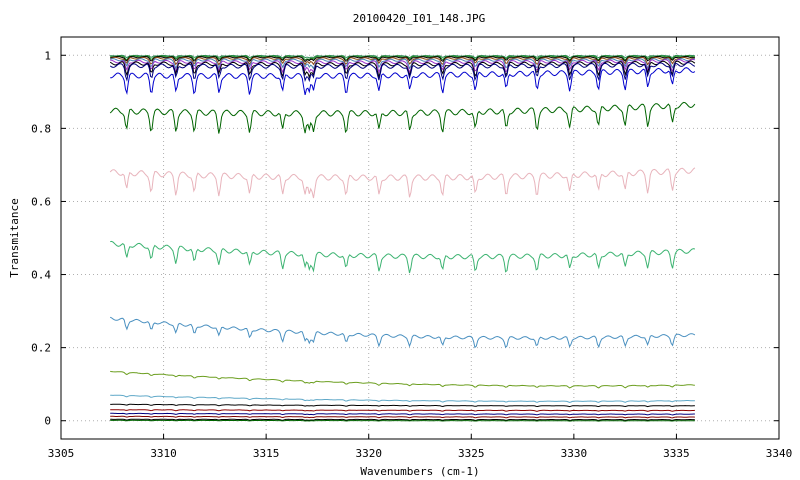 The height and width of the screenshot is (480, 800). What do you see at coordinates (47, 55) in the screenshot?
I see `y-tick-label: 1` at bounding box center [47, 55].